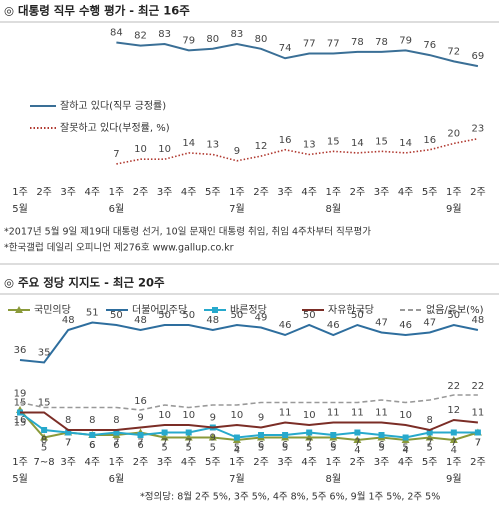  Describe the element at coordinates (212, 39) in the screenshot. I see `value-label: 80` at that location.